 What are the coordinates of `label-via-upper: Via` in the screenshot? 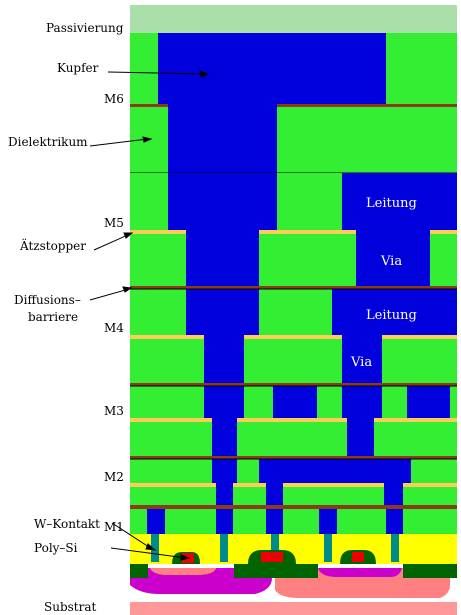 It's located at (391, 261).